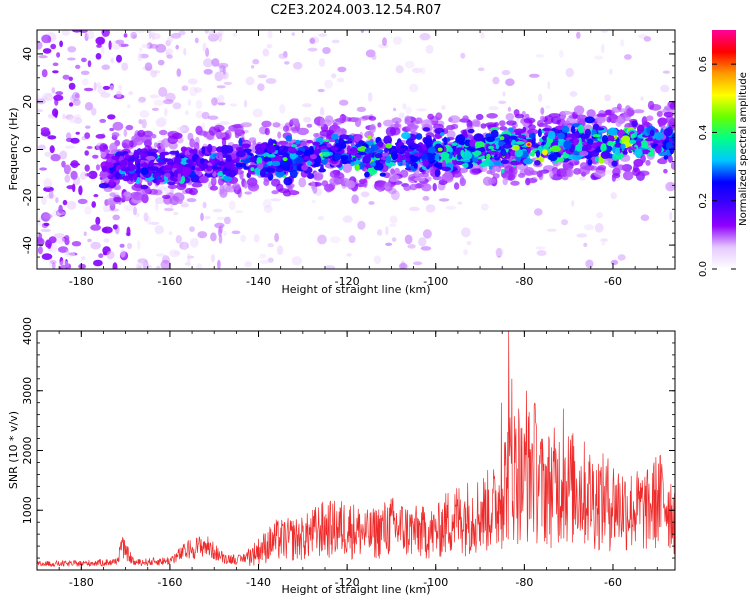 The image size is (750, 600). Describe the element at coordinates (27, 245) in the screenshot. I see `y-tick-label: -40` at that location.